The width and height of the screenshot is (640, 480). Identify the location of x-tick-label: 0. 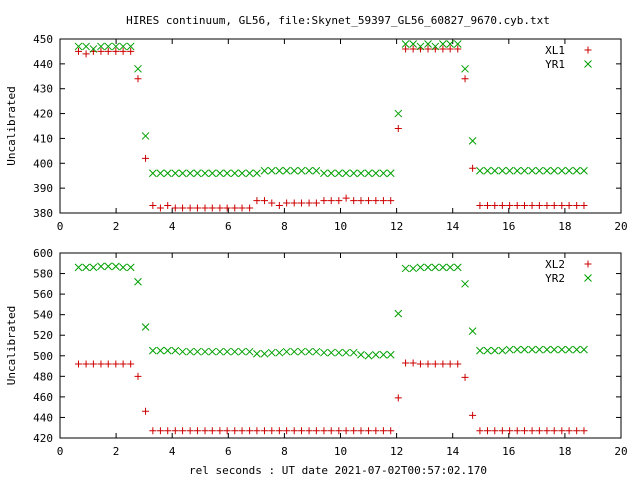
(60, 226).